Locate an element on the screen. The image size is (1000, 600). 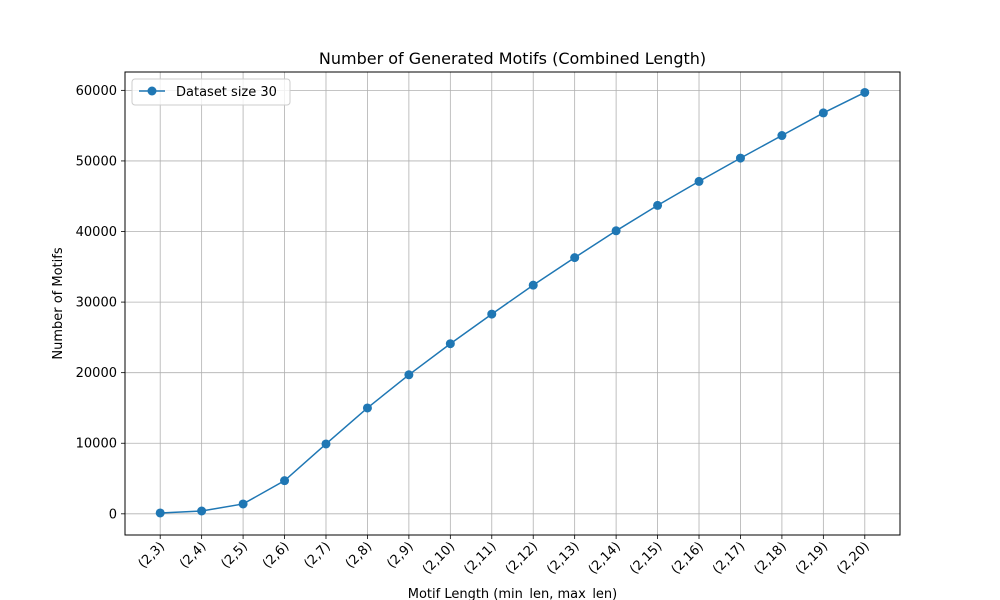
x-tick-label: (2,14) is located at coordinates (605, 558).